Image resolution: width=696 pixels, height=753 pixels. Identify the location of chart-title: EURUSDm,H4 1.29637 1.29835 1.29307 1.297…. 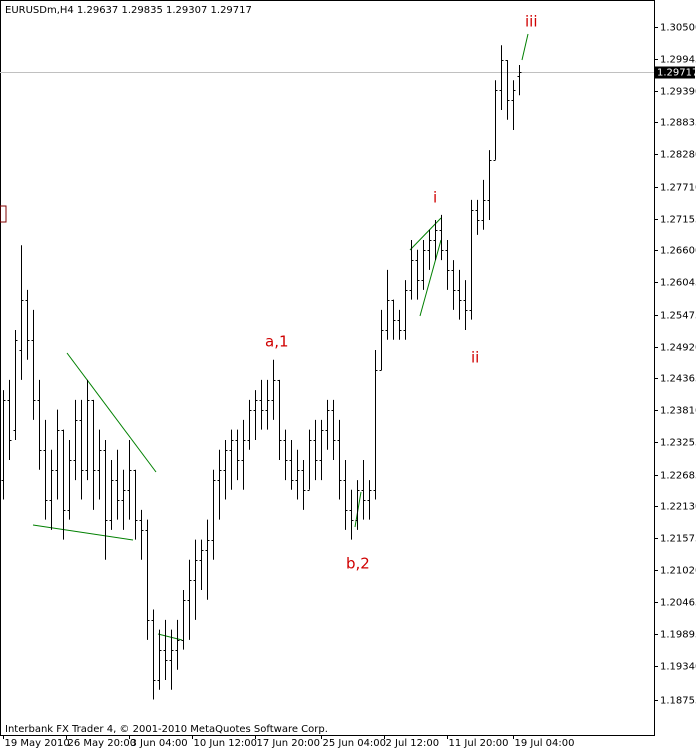
(128, 10).